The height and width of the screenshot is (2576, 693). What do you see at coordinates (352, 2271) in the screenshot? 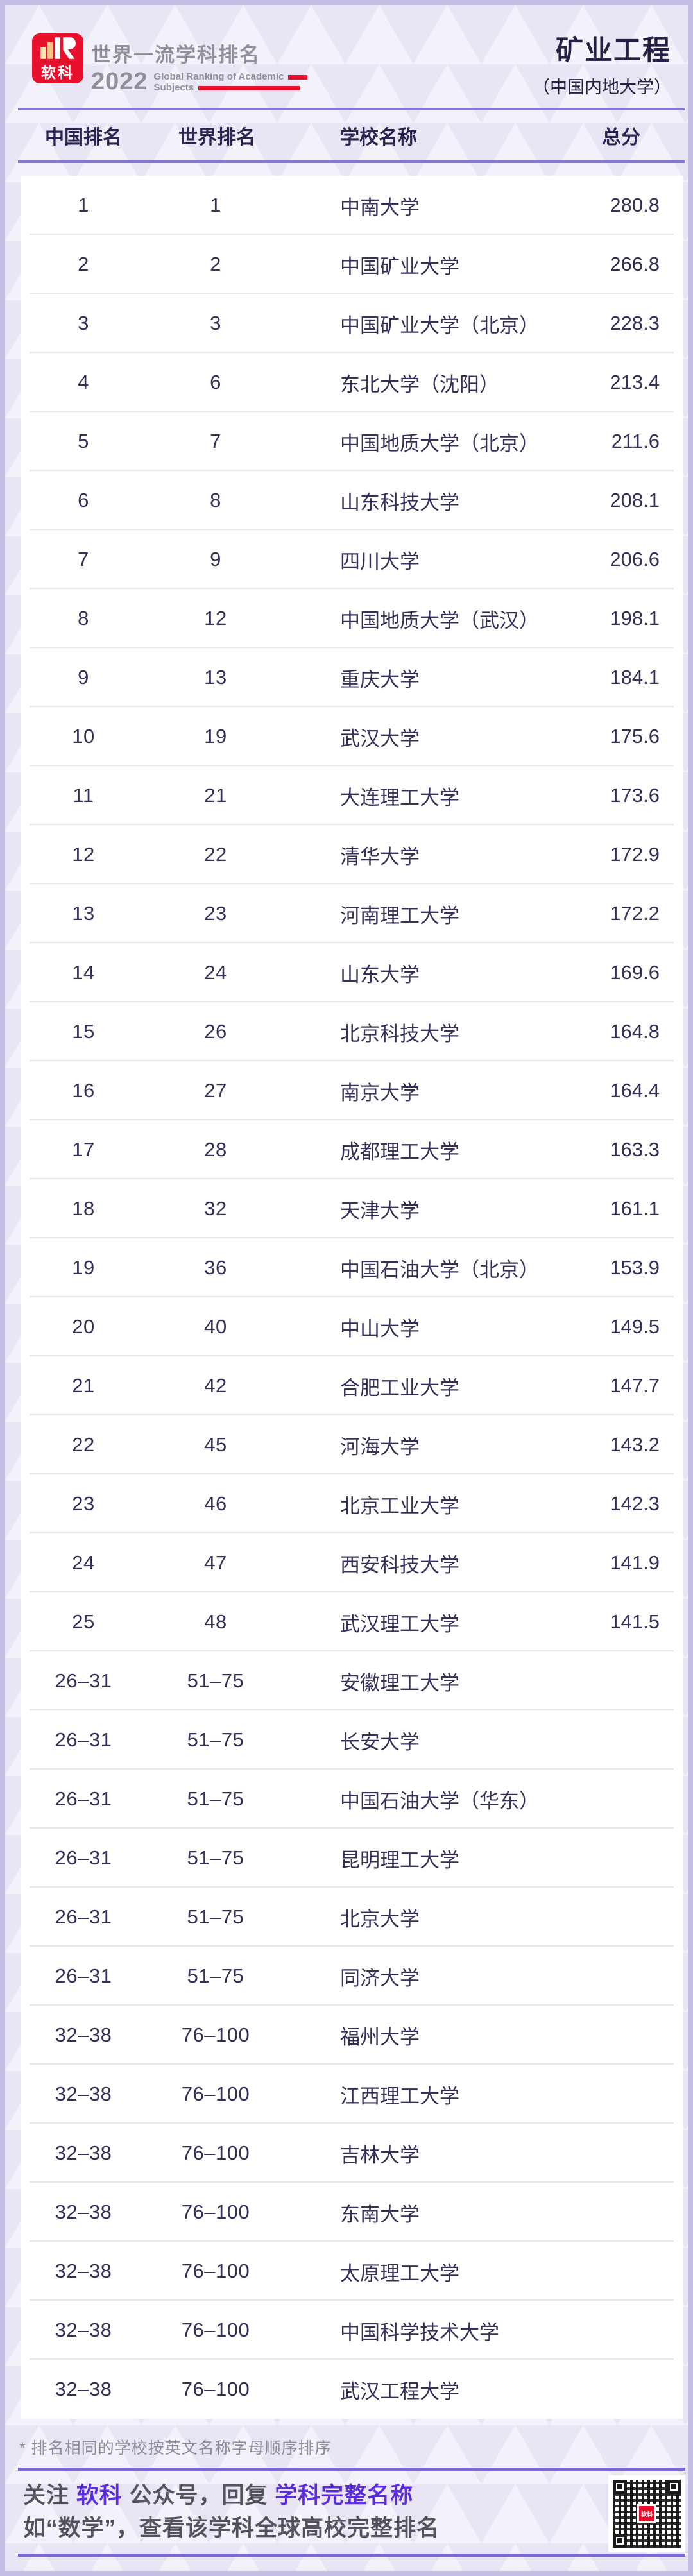
I see `table-row: 32–38 76–100 太原理工大学` at bounding box center [352, 2271].